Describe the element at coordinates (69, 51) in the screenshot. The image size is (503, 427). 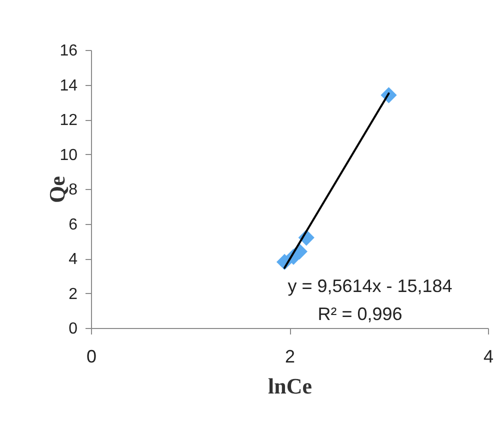
I see `y-tick-label: 16` at that location.